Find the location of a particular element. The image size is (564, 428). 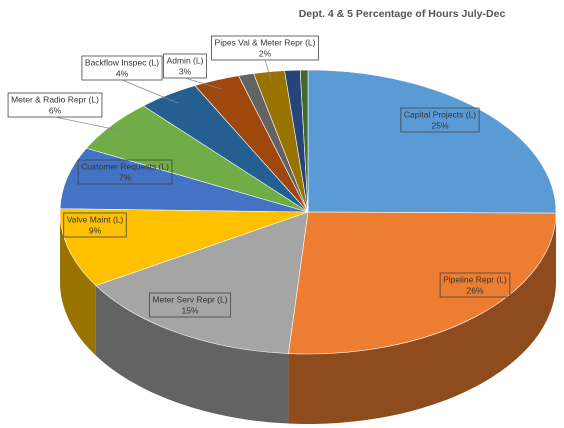

value-label: 4% is located at coordinates (122, 73).